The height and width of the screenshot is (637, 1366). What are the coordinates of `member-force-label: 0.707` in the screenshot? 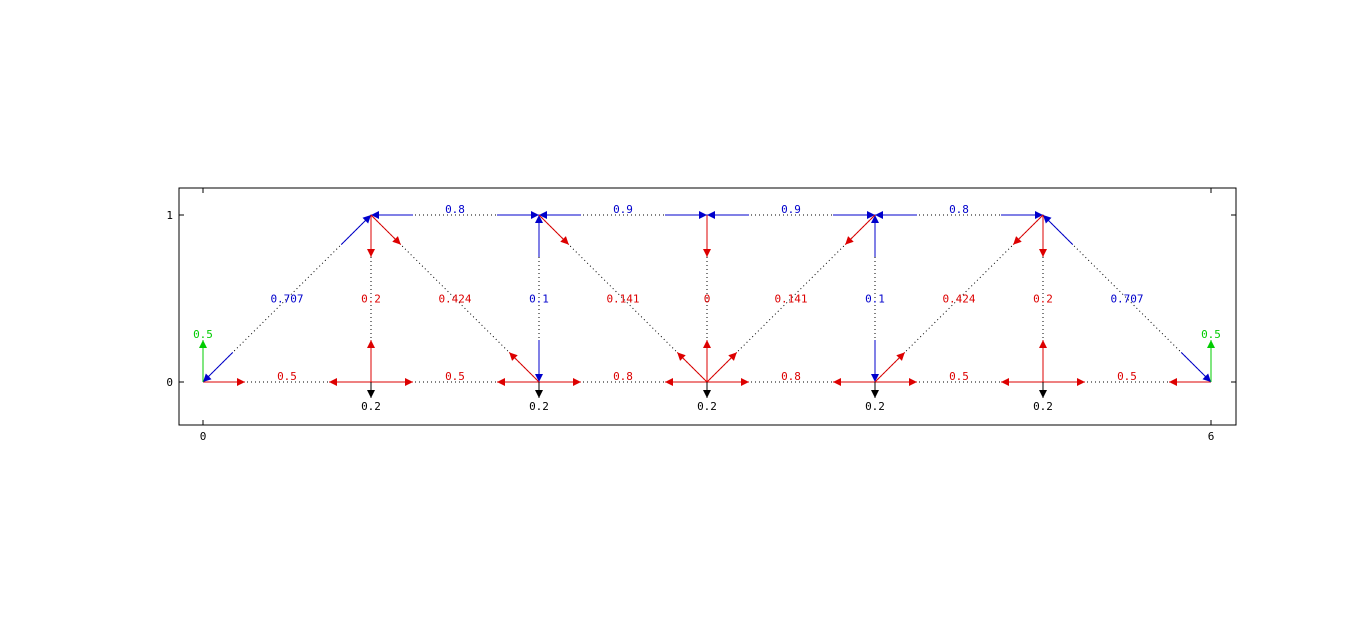 It's located at (1126, 299).